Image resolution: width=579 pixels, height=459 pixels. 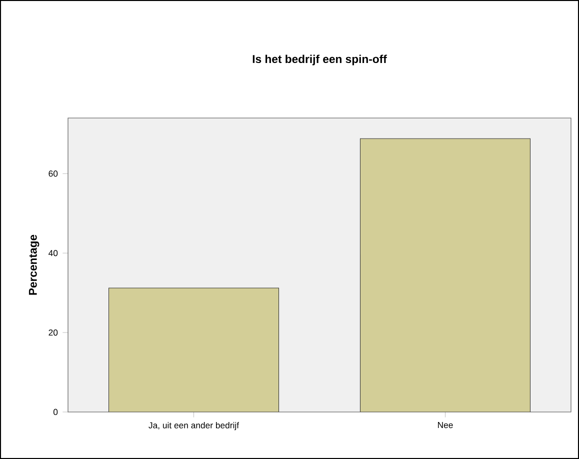 What do you see at coordinates (445, 425) in the screenshot?
I see `x-tick-label: Nee` at bounding box center [445, 425].